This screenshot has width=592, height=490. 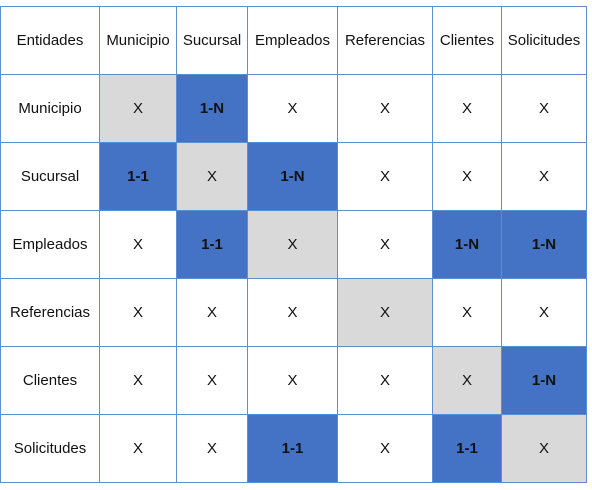 I want to click on column-header-clientes: Clientes, so click(x=467, y=40).